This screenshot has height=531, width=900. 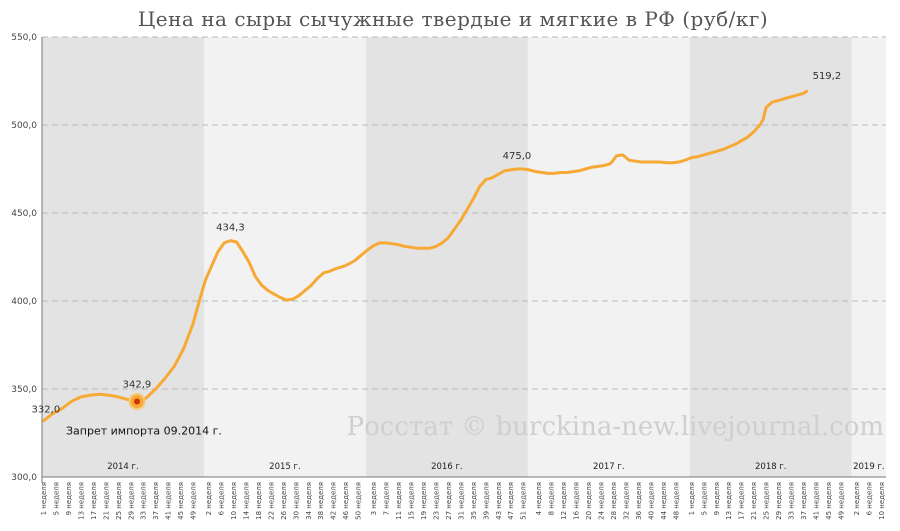 What do you see at coordinates (651, 501) in the screenshot?
I see `x-tick-label: 40 неделя` at bounding box center [651, 501].